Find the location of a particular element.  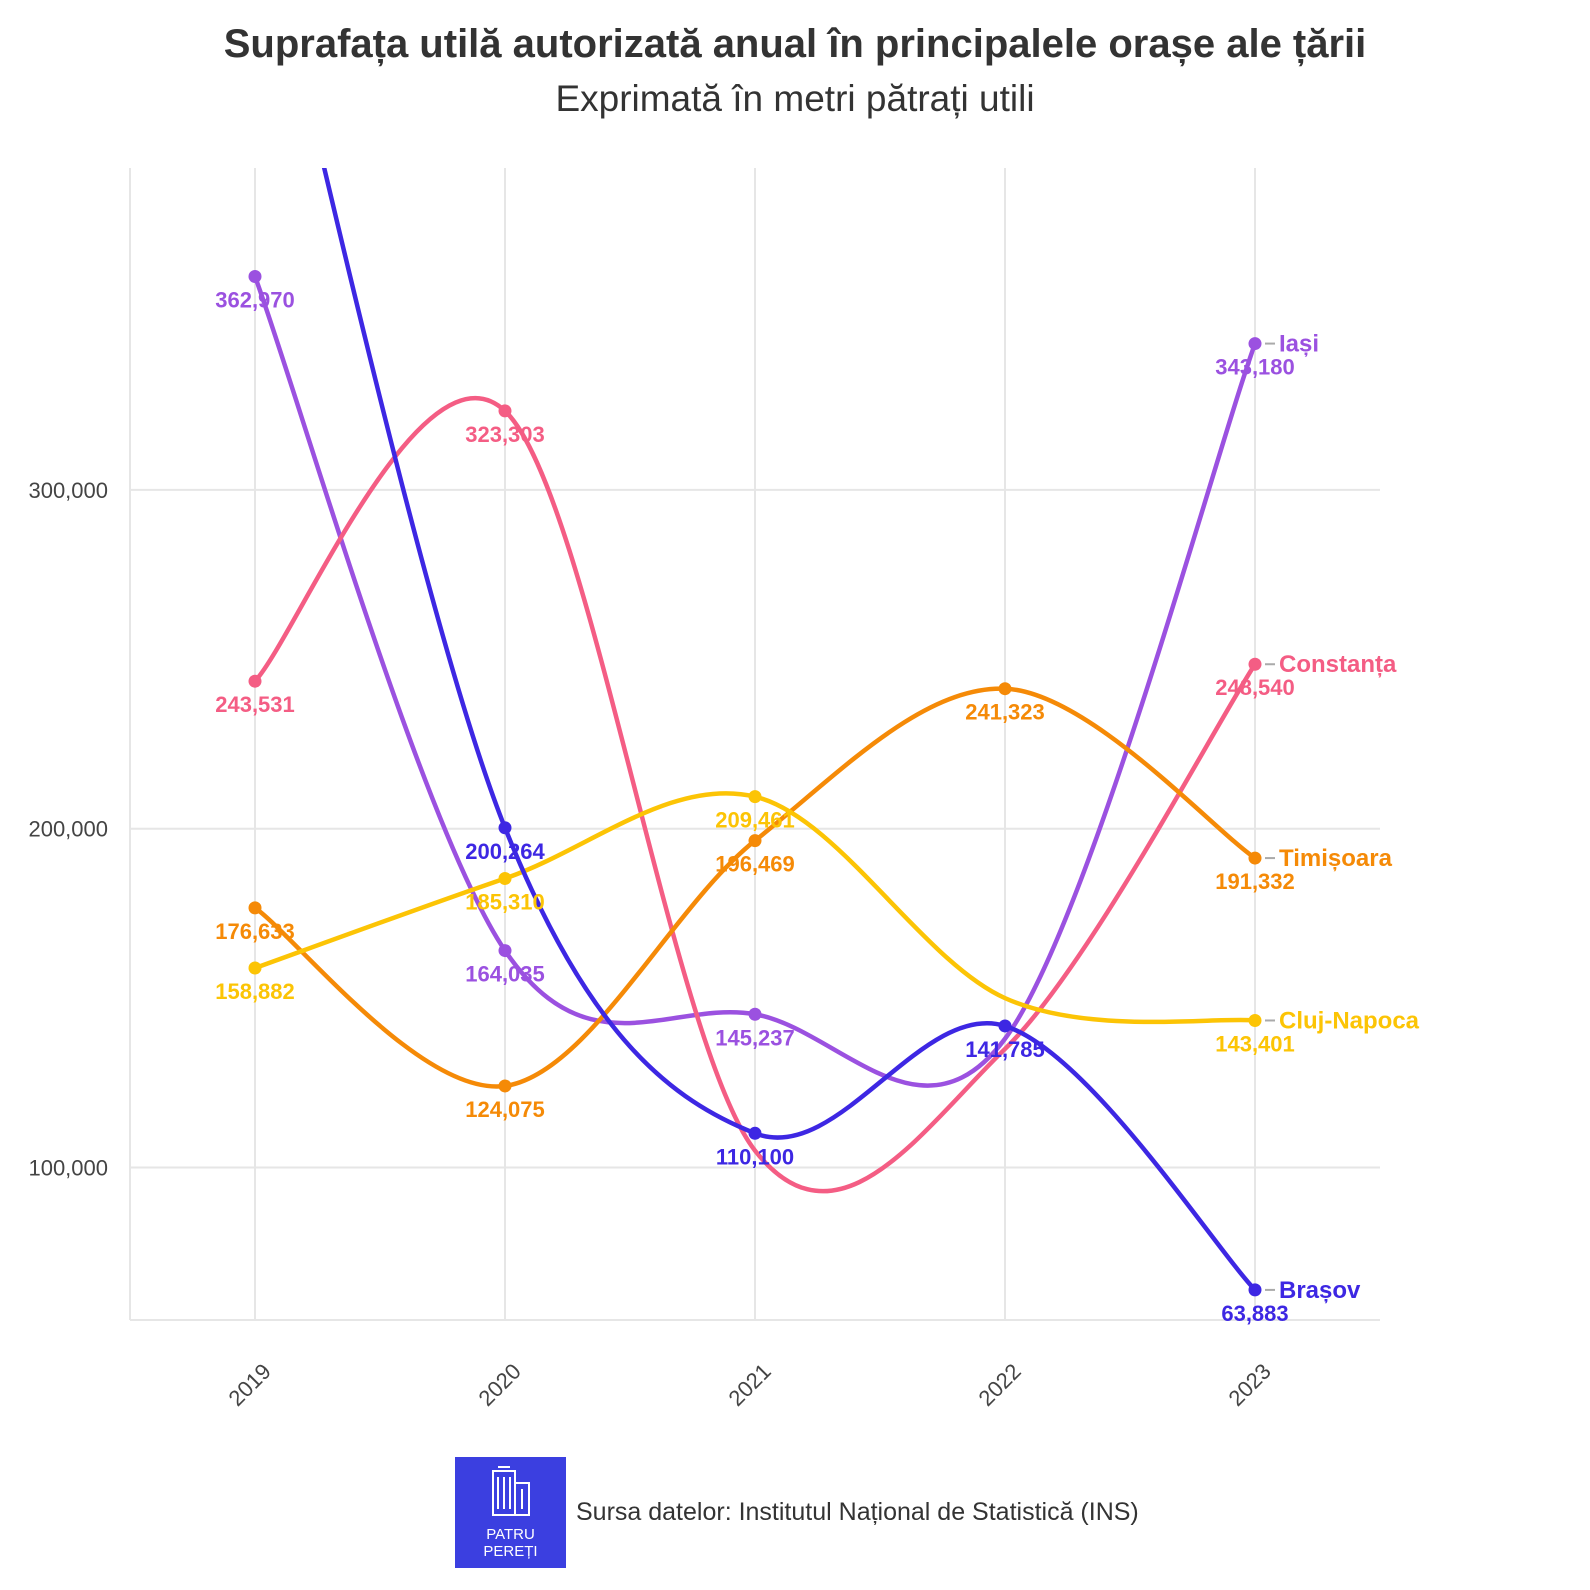

data-label-timisoara: 196,469 is located at coordinates (755, 864).